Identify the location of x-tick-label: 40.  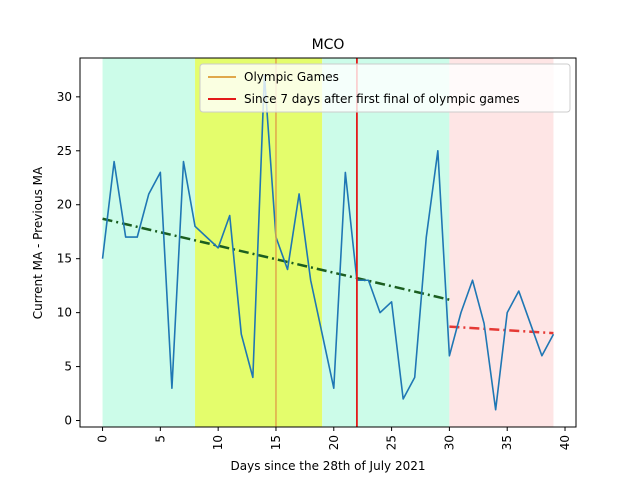
(565, 442).